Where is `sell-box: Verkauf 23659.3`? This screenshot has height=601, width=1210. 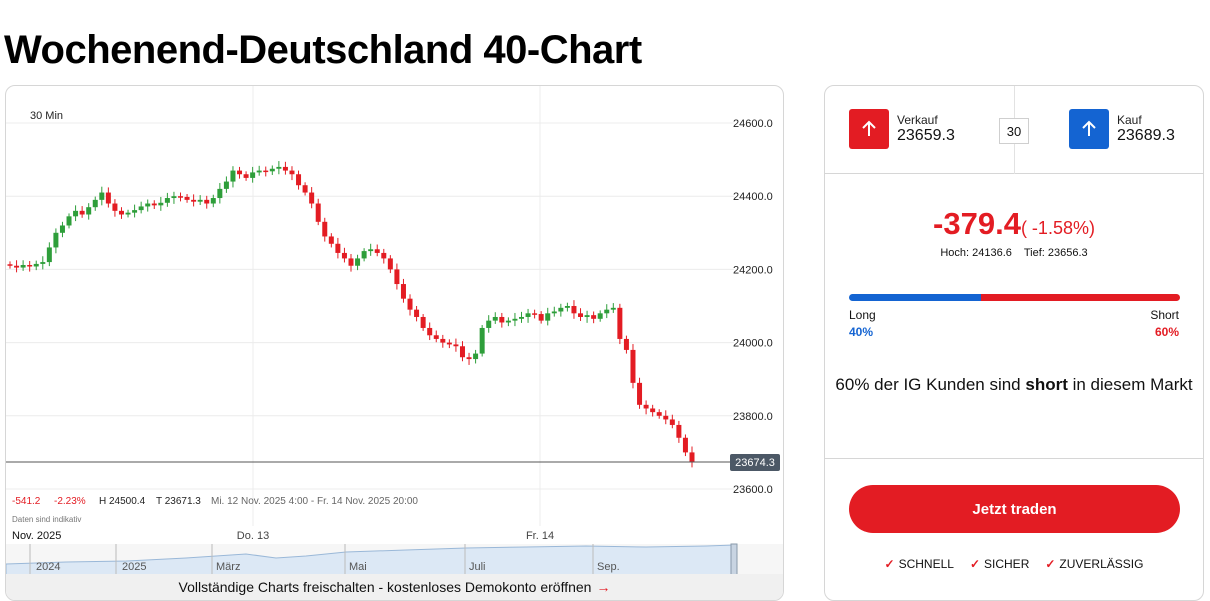 sell-box: Verkauf 23659.3 is located at coordinates (902, 129).